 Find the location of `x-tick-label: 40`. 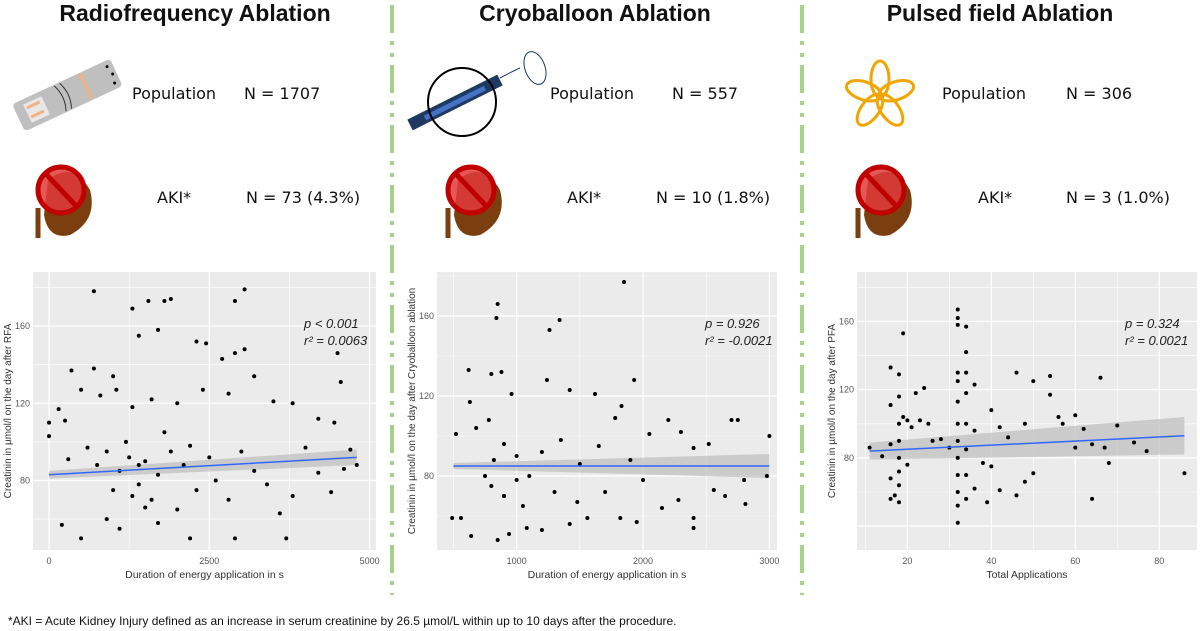

x-tick-label: 40 is located at coordinates (991, 561).